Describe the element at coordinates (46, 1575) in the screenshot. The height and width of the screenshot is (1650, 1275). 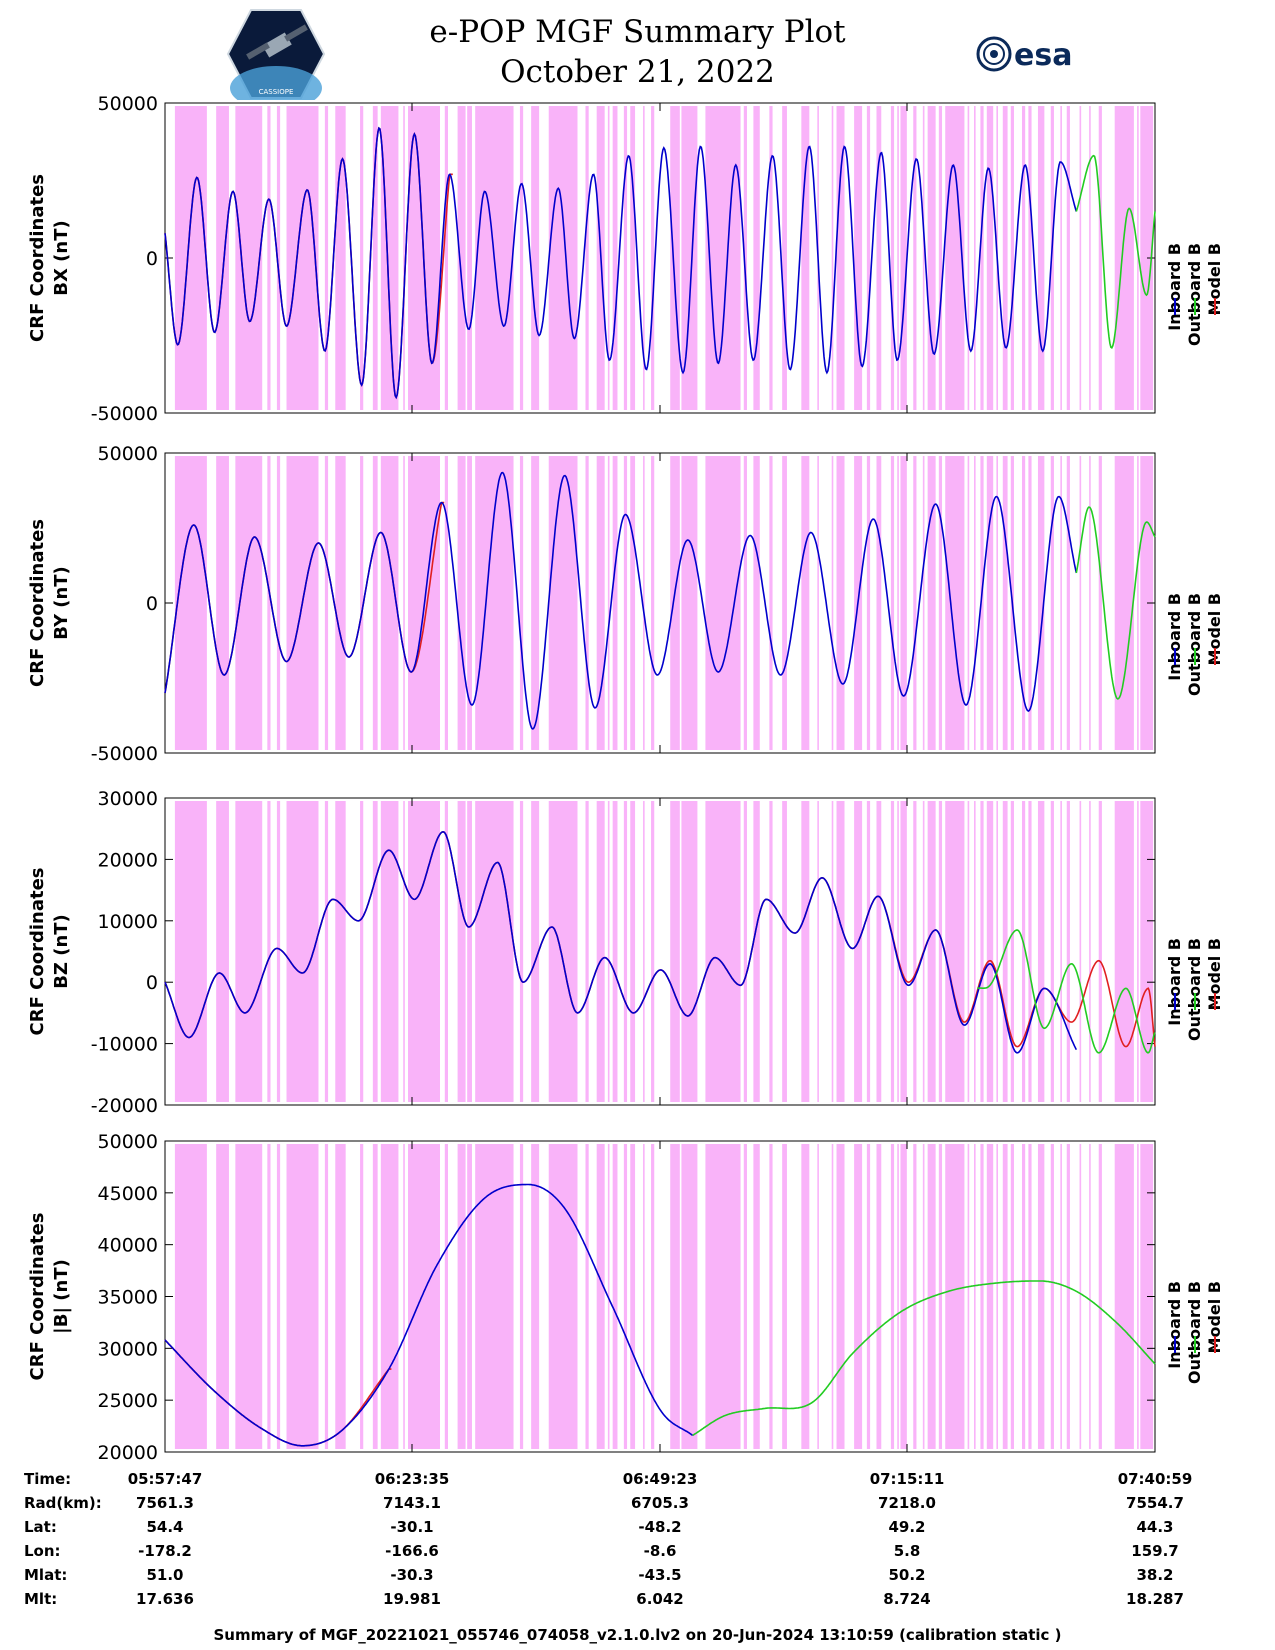
I see `table-row-label: Mlat:` at that location.